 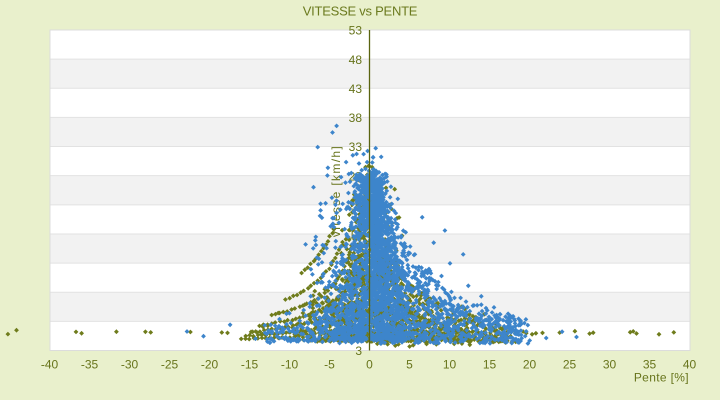 I want to click on svg-text: 53, so click(x=356, y=31).